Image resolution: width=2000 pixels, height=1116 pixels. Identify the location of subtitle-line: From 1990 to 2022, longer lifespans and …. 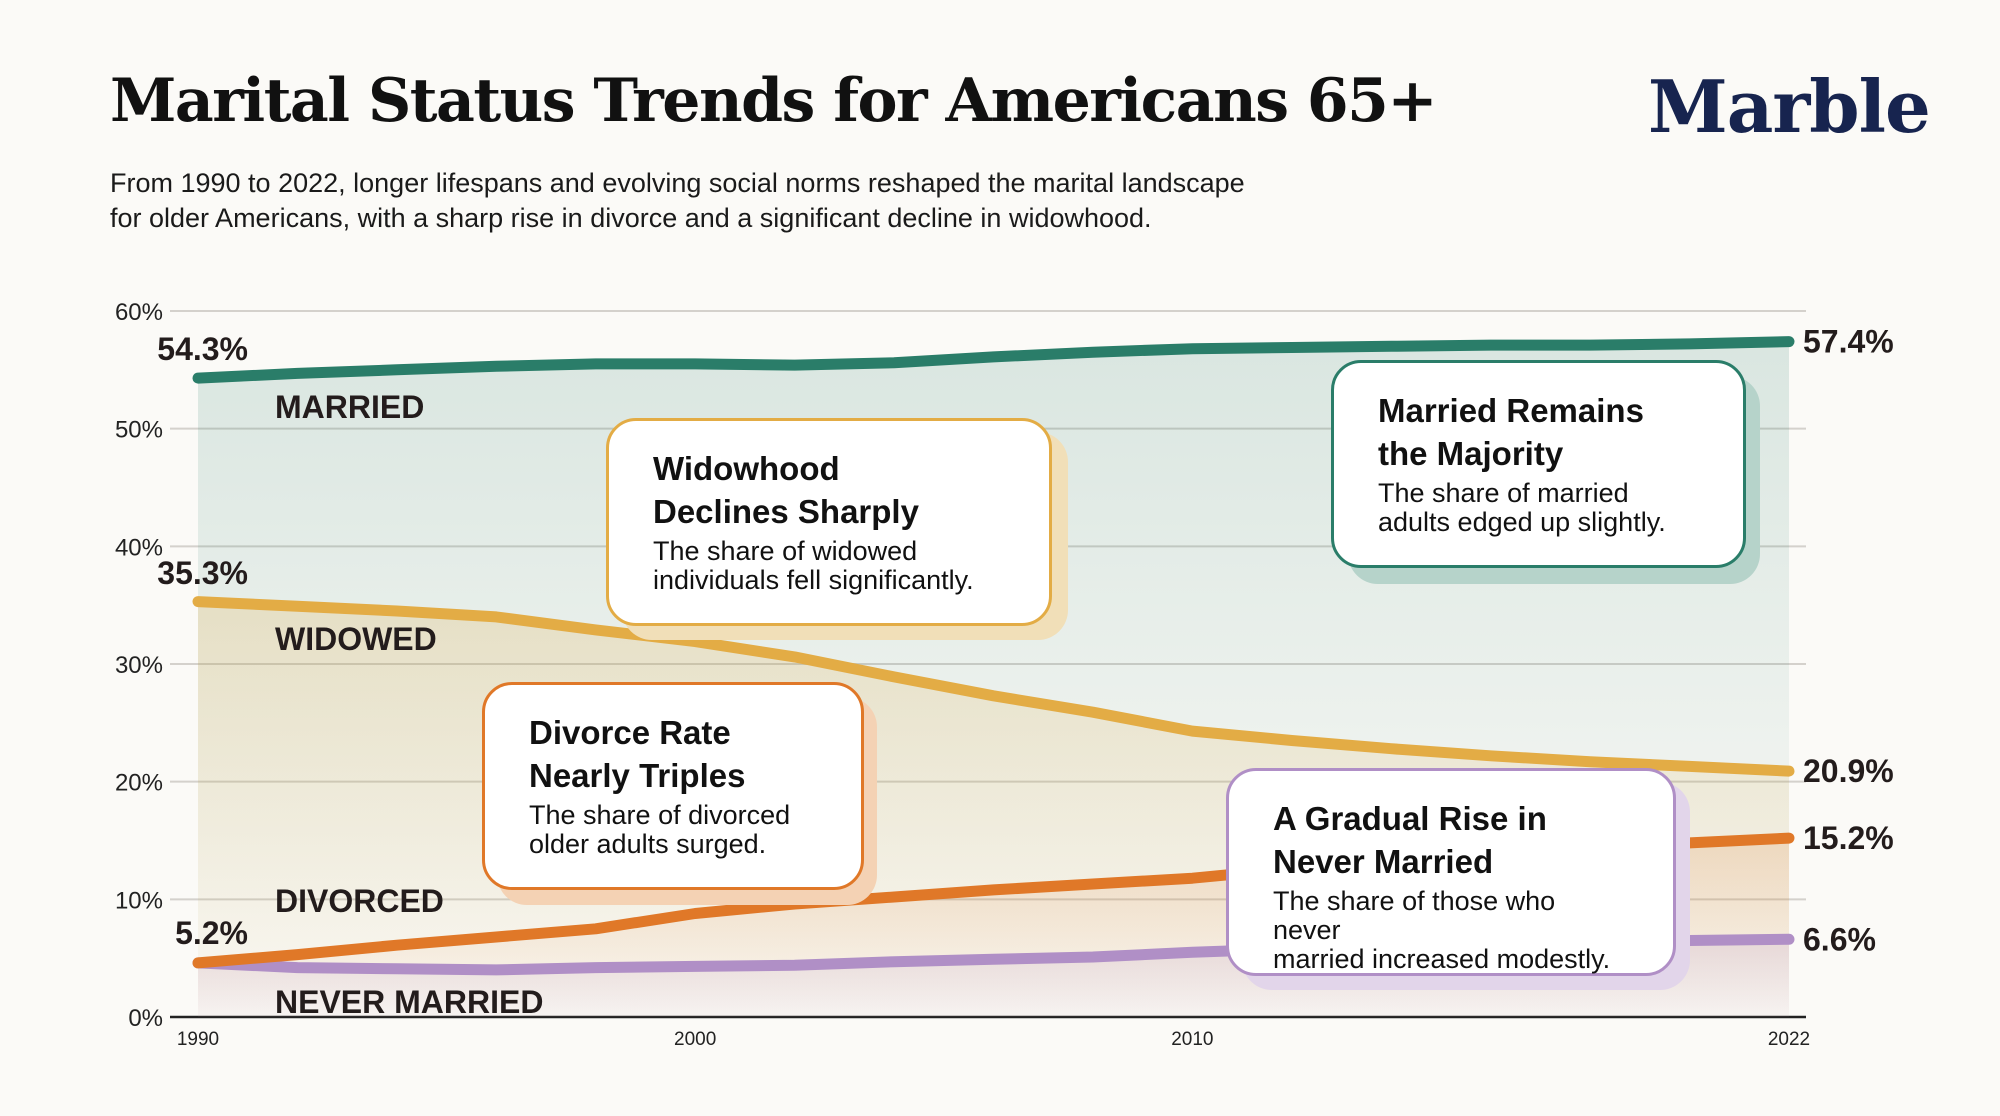
(677, 183).